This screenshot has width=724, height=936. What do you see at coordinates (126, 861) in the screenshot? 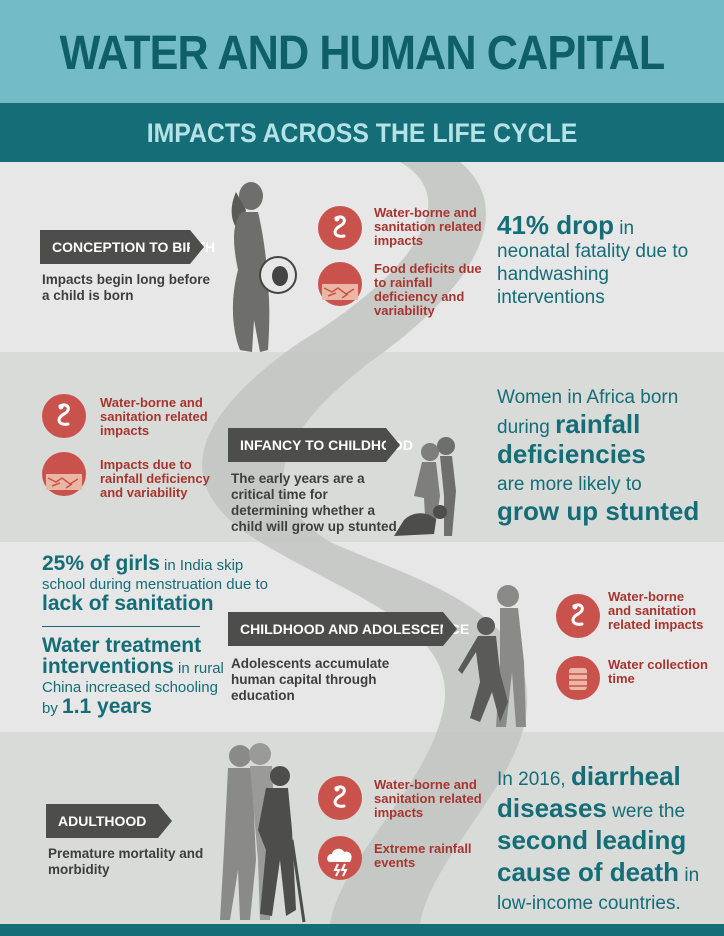
I see `desc-adulthood: Premature mortality and morbidity` at bounding box center [126, 861].